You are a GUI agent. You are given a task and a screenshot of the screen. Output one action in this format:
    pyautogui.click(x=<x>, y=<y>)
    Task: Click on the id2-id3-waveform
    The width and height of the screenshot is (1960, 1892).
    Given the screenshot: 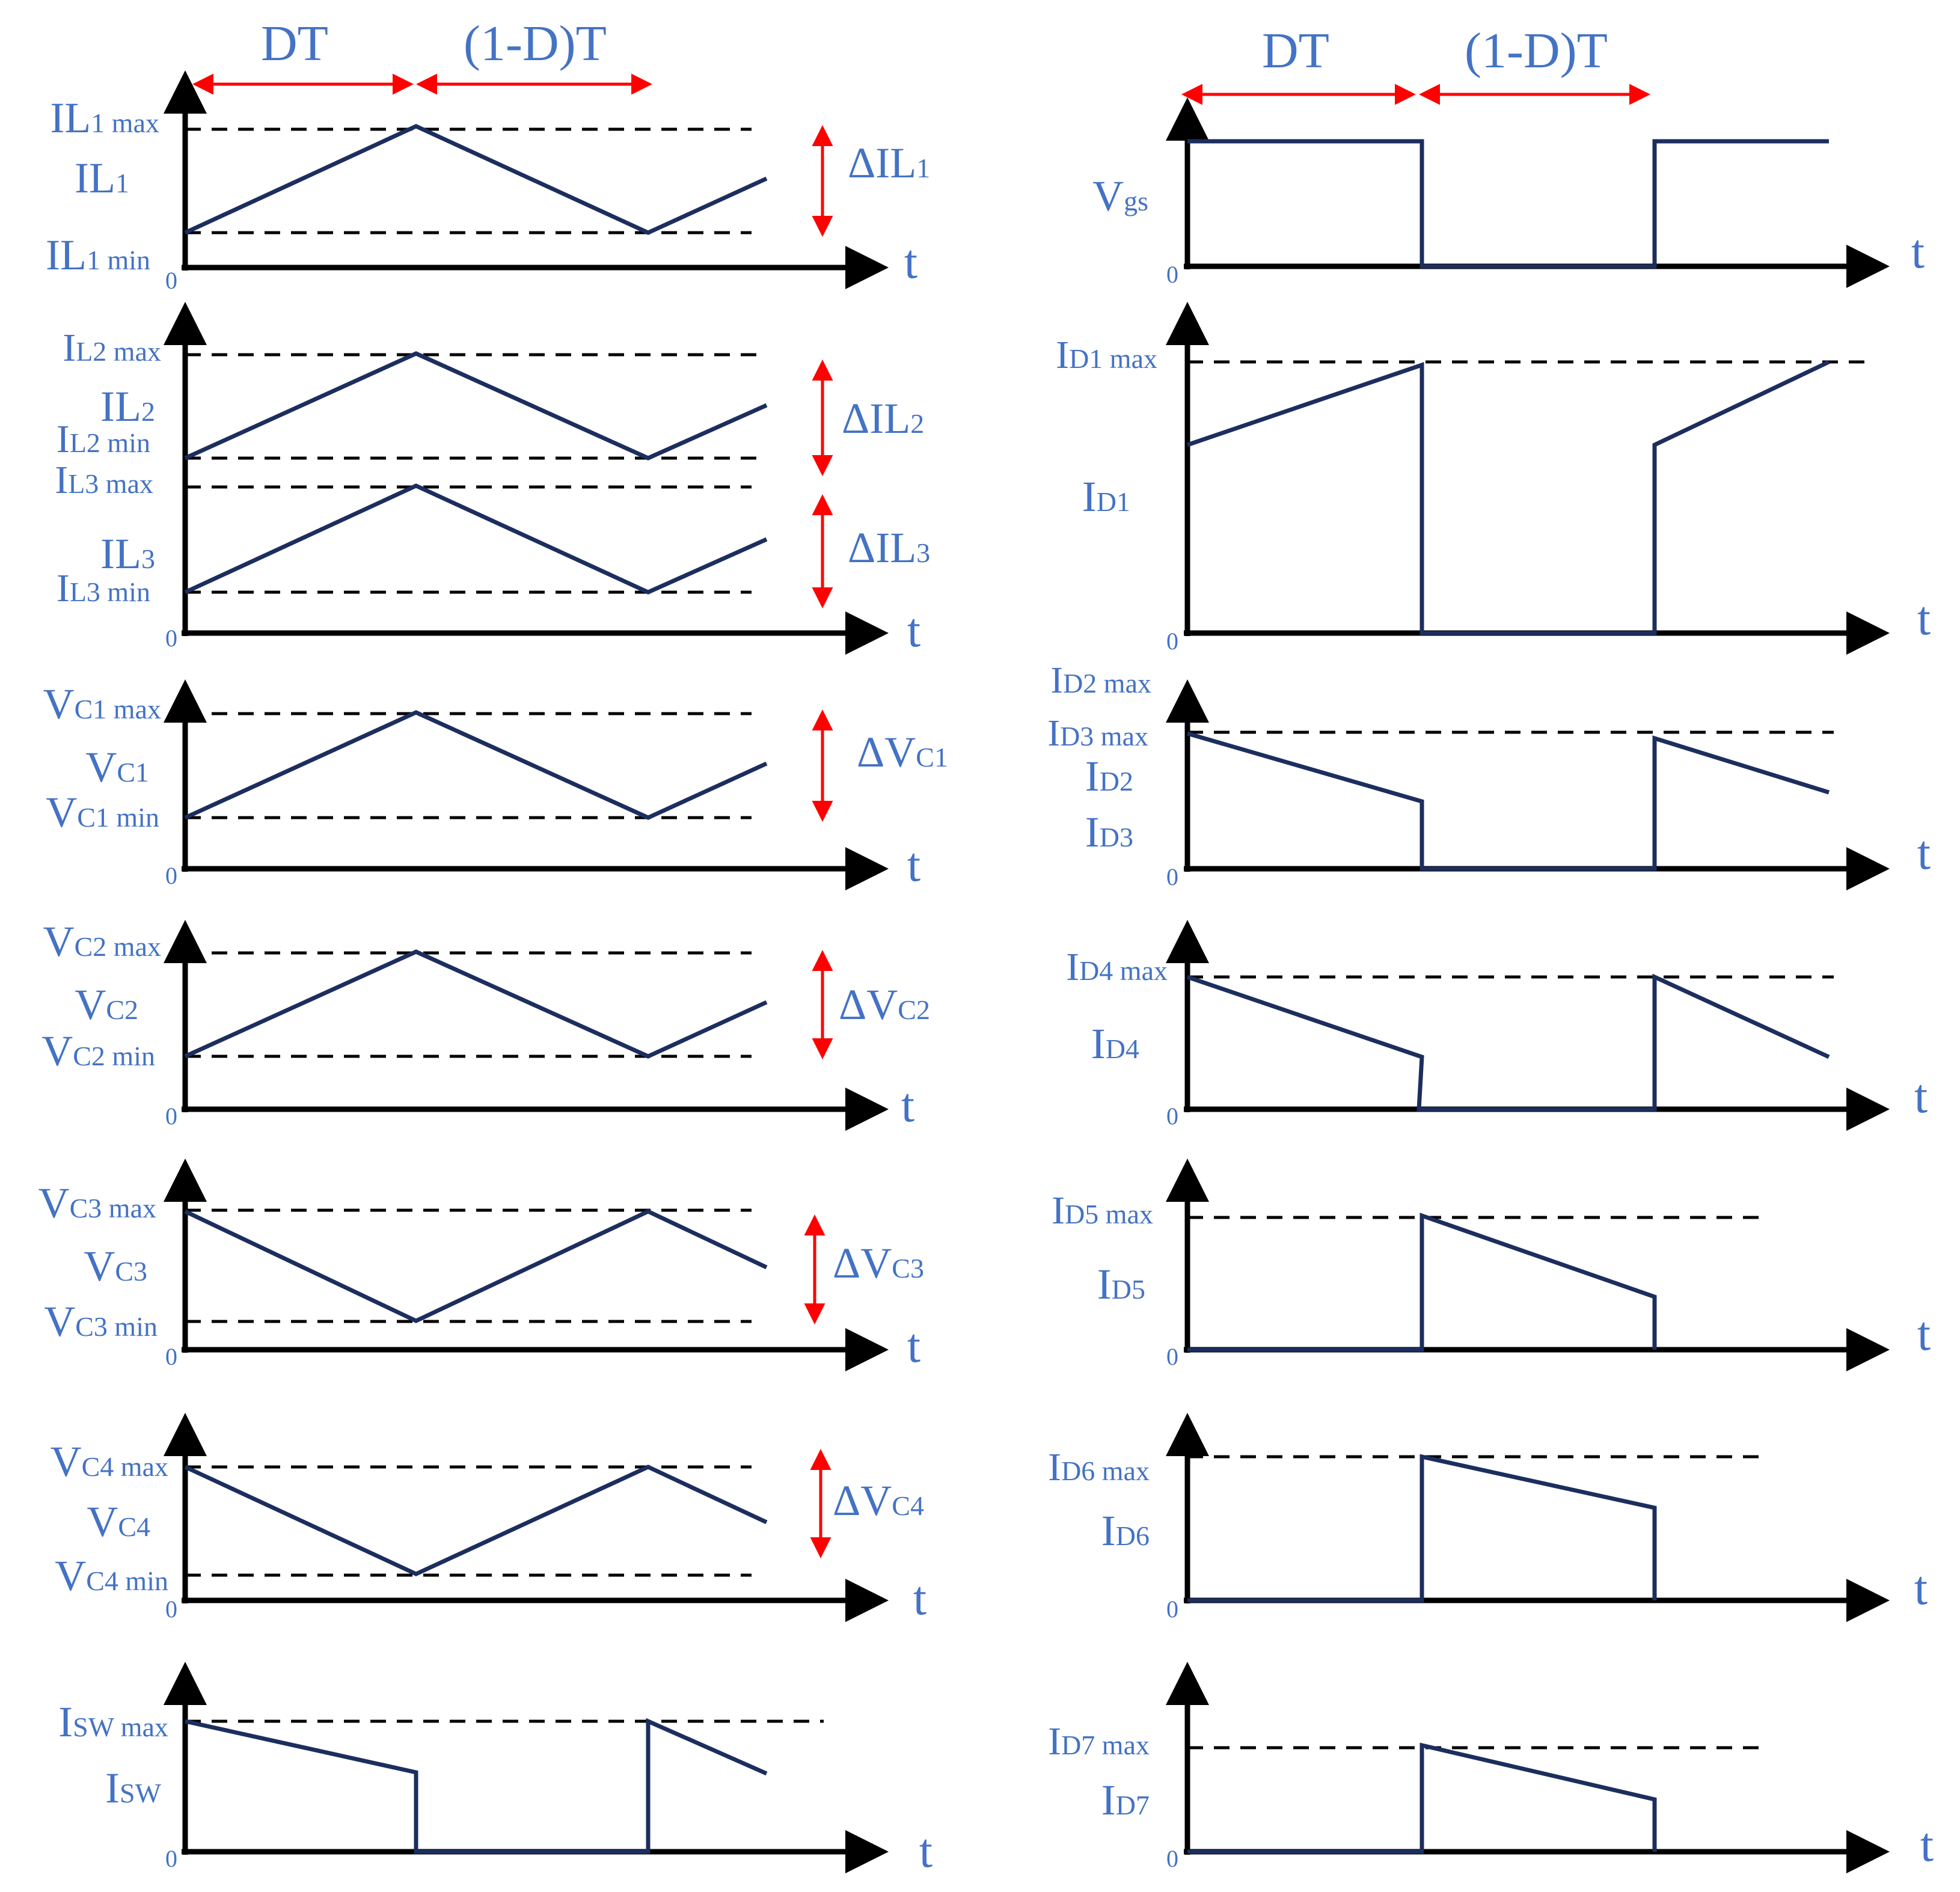 What is the action you would take?
    pyautogui.click(x=1508, y=801)
    